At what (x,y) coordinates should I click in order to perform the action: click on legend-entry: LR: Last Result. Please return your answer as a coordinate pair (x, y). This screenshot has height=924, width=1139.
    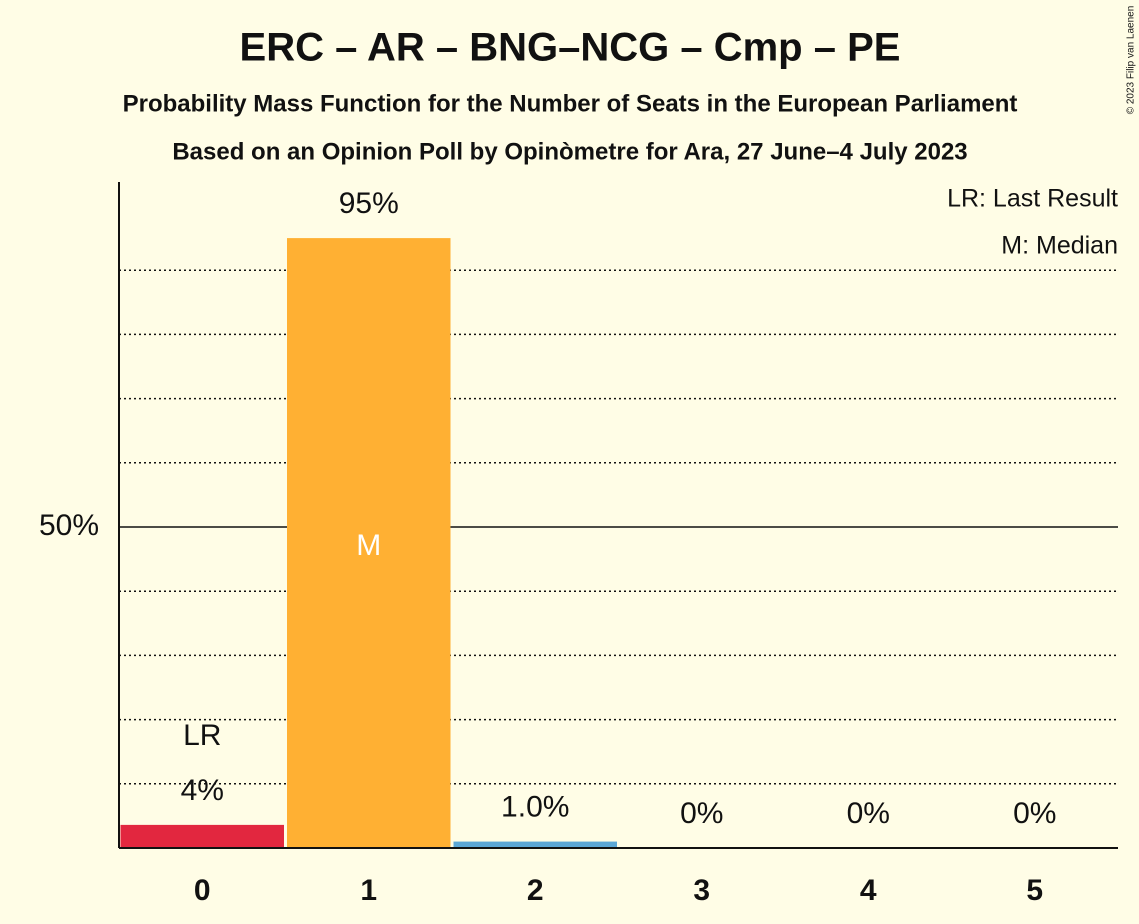
    Looking at the image, I should click on (1032, 199).